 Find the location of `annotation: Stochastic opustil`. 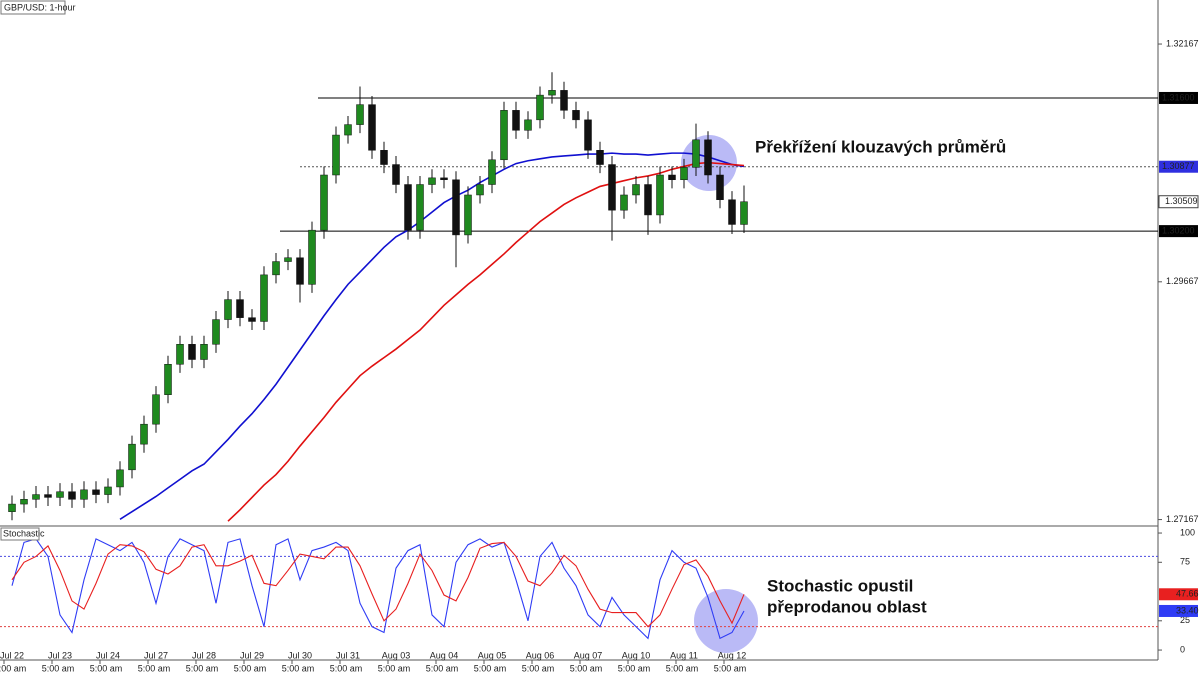

annotation: Stochastic opustil is located at coordinates (840, 585).